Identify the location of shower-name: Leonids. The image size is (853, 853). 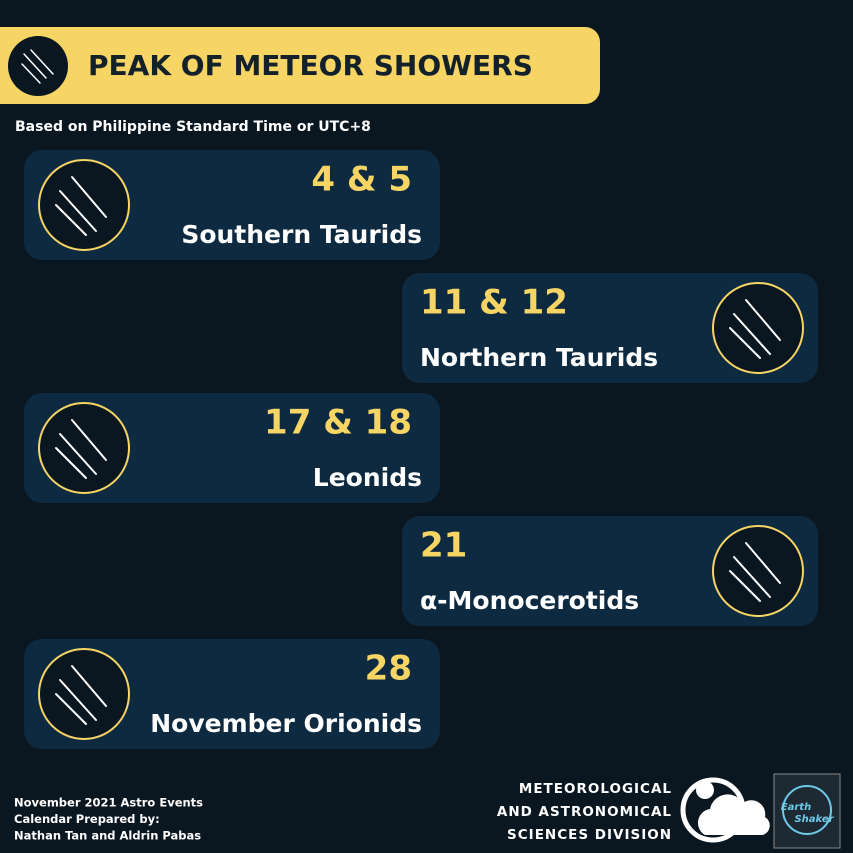
(367, 477).